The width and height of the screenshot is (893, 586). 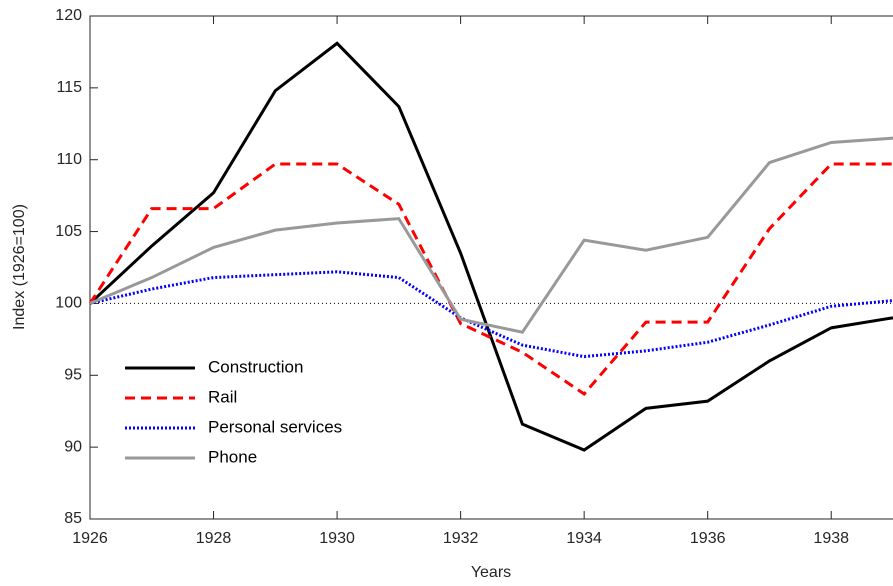 I want to click on y-tick-label: 110, so click(x=69, y=159).